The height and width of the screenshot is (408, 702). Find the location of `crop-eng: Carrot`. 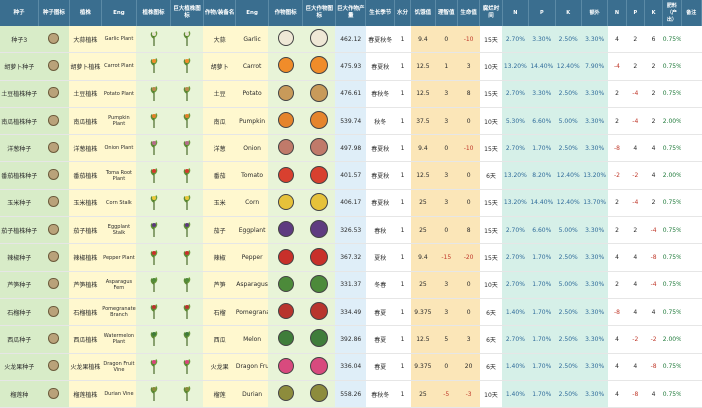

crop-eng: Carrot is located at coordinates (252, 66).